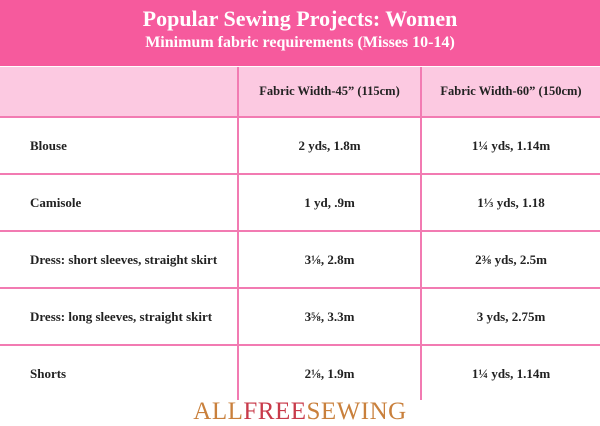 This screenshot has width=600, height=426. I want to click on column-header-60: Fabric Width-60” (150cm), so click(511, 91).